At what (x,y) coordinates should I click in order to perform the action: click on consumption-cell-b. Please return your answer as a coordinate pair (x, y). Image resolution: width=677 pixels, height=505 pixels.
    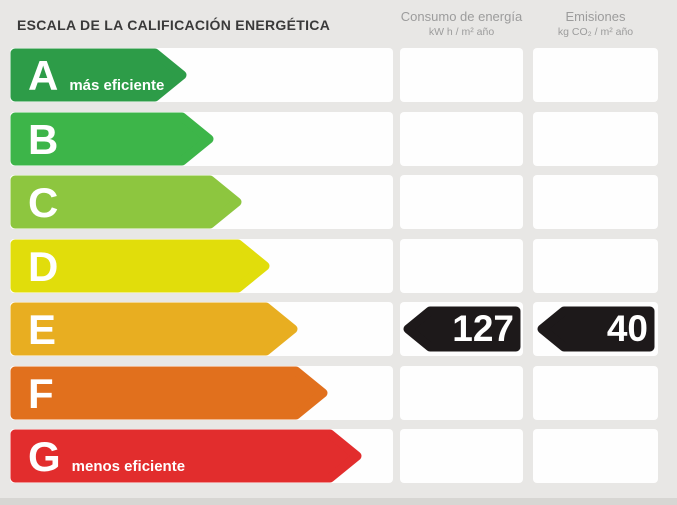
    Looking at the image, I should click on (461, 138).